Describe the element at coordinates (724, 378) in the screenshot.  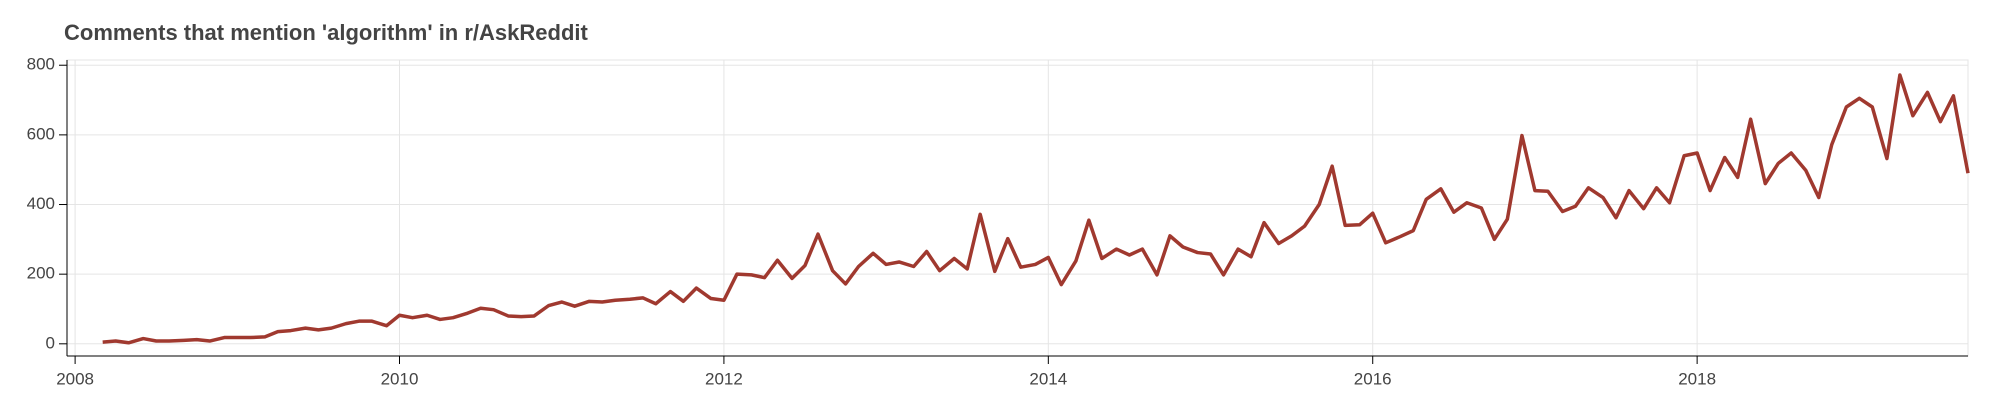
I see `x-tick-label: 2012` at that location.